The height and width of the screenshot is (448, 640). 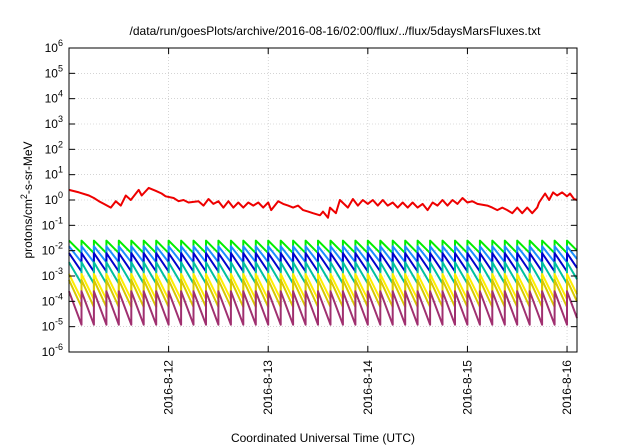 What do you see at coordinates (54, 71) in the screenshot?
I see `y-tick-label: 10⁵` at bounding box center [54, 71].